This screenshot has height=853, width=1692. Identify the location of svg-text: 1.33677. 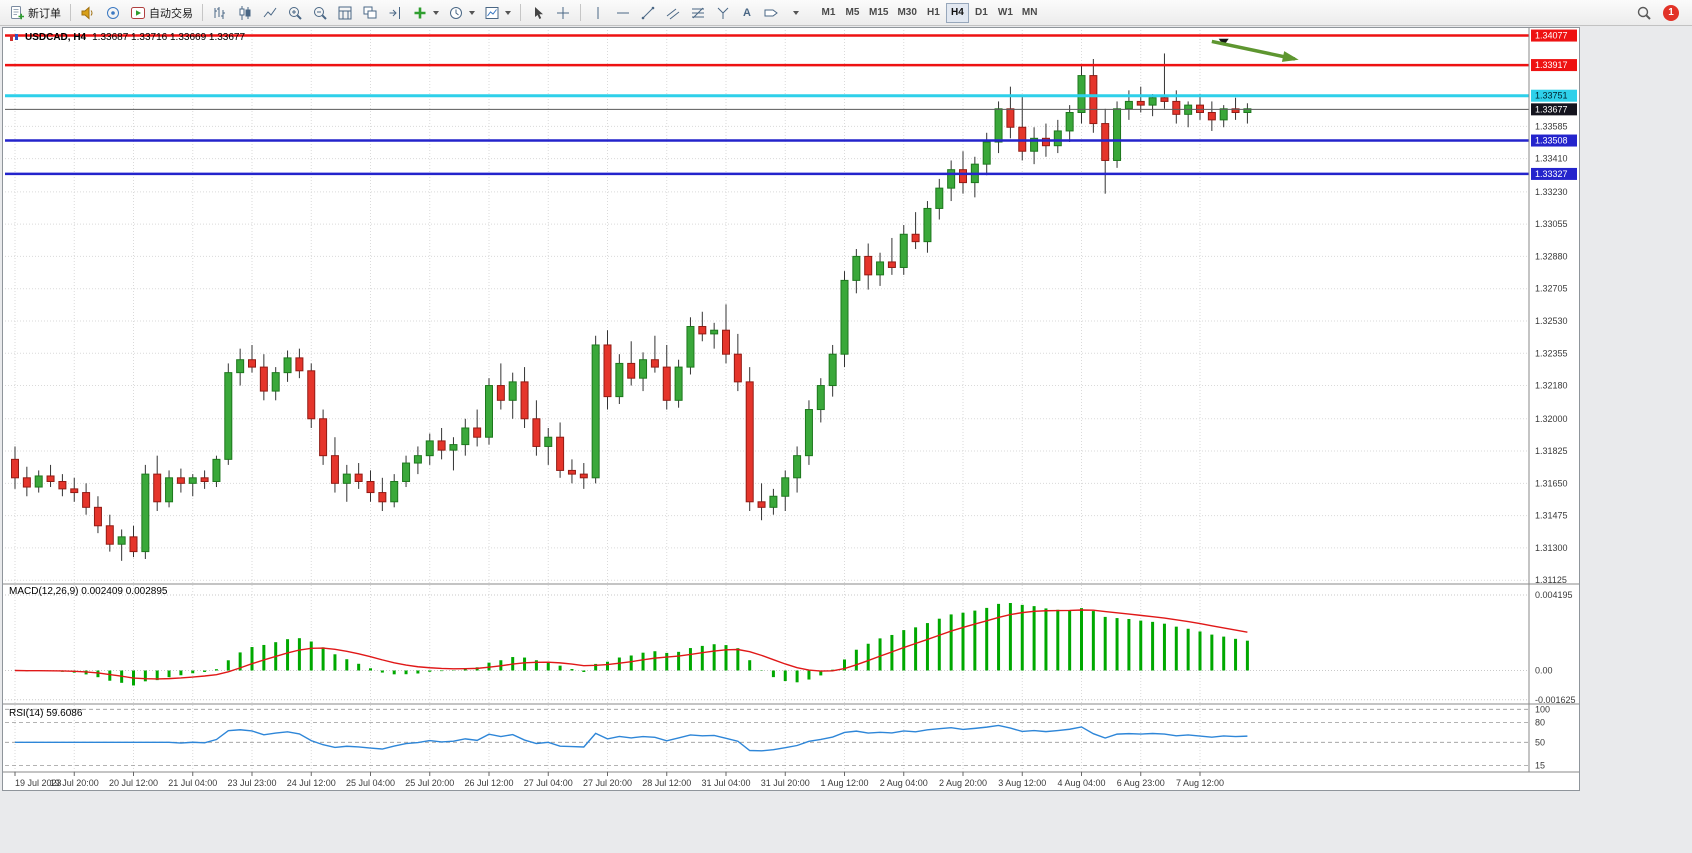
(1551, 109).